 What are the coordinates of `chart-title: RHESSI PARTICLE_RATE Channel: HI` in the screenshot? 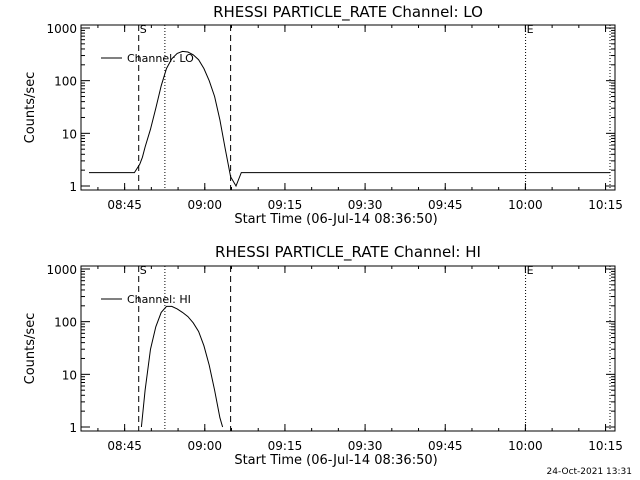 It's located at (348, 252).